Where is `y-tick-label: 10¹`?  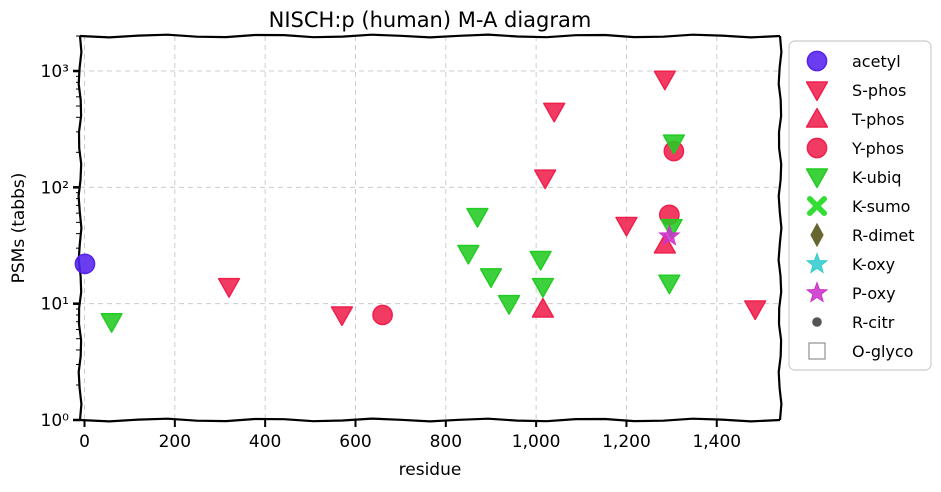 y-tick-label: 10¹ is located at coordinates (55, 305).